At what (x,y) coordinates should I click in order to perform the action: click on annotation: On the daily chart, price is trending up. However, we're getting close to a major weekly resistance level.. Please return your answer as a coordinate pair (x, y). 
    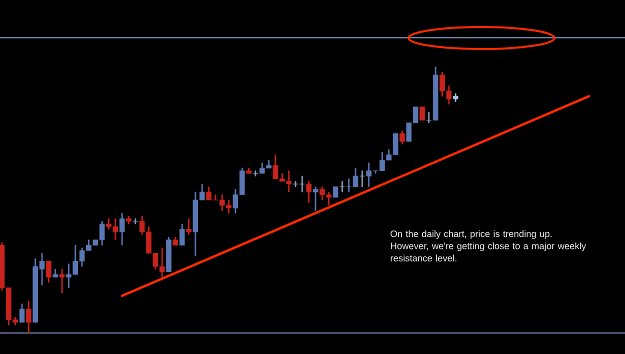
    Looking at the image, I should click on (488, 246).